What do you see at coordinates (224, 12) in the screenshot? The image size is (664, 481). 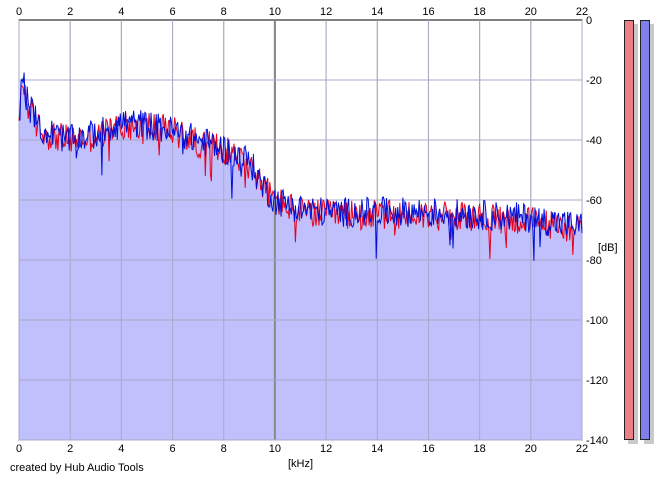 I see `x-tick-label-top: 8` at bounding box center [224, 12].